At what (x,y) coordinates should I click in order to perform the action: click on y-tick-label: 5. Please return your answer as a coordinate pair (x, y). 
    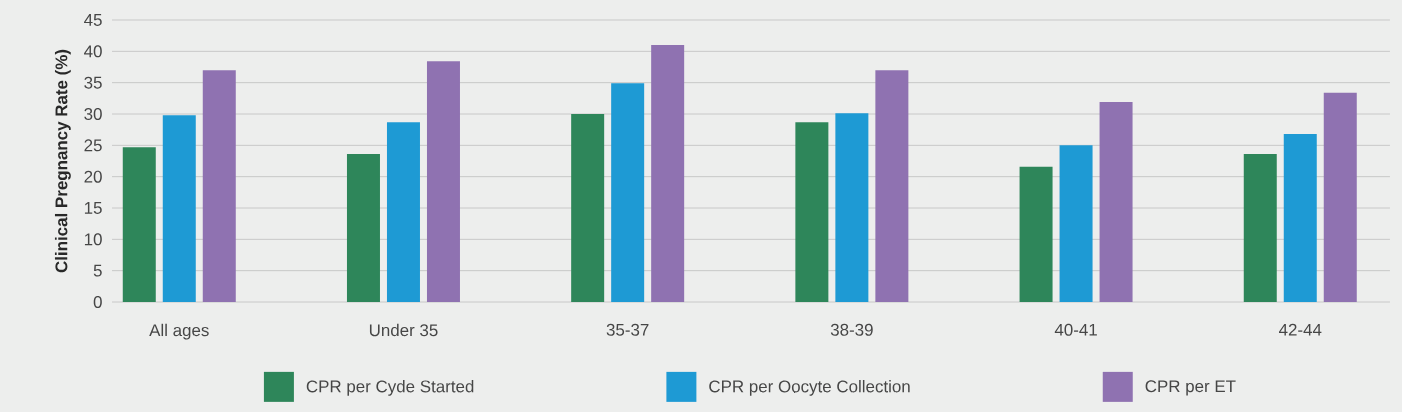
    Looking at the image, I should click on (97, 270).